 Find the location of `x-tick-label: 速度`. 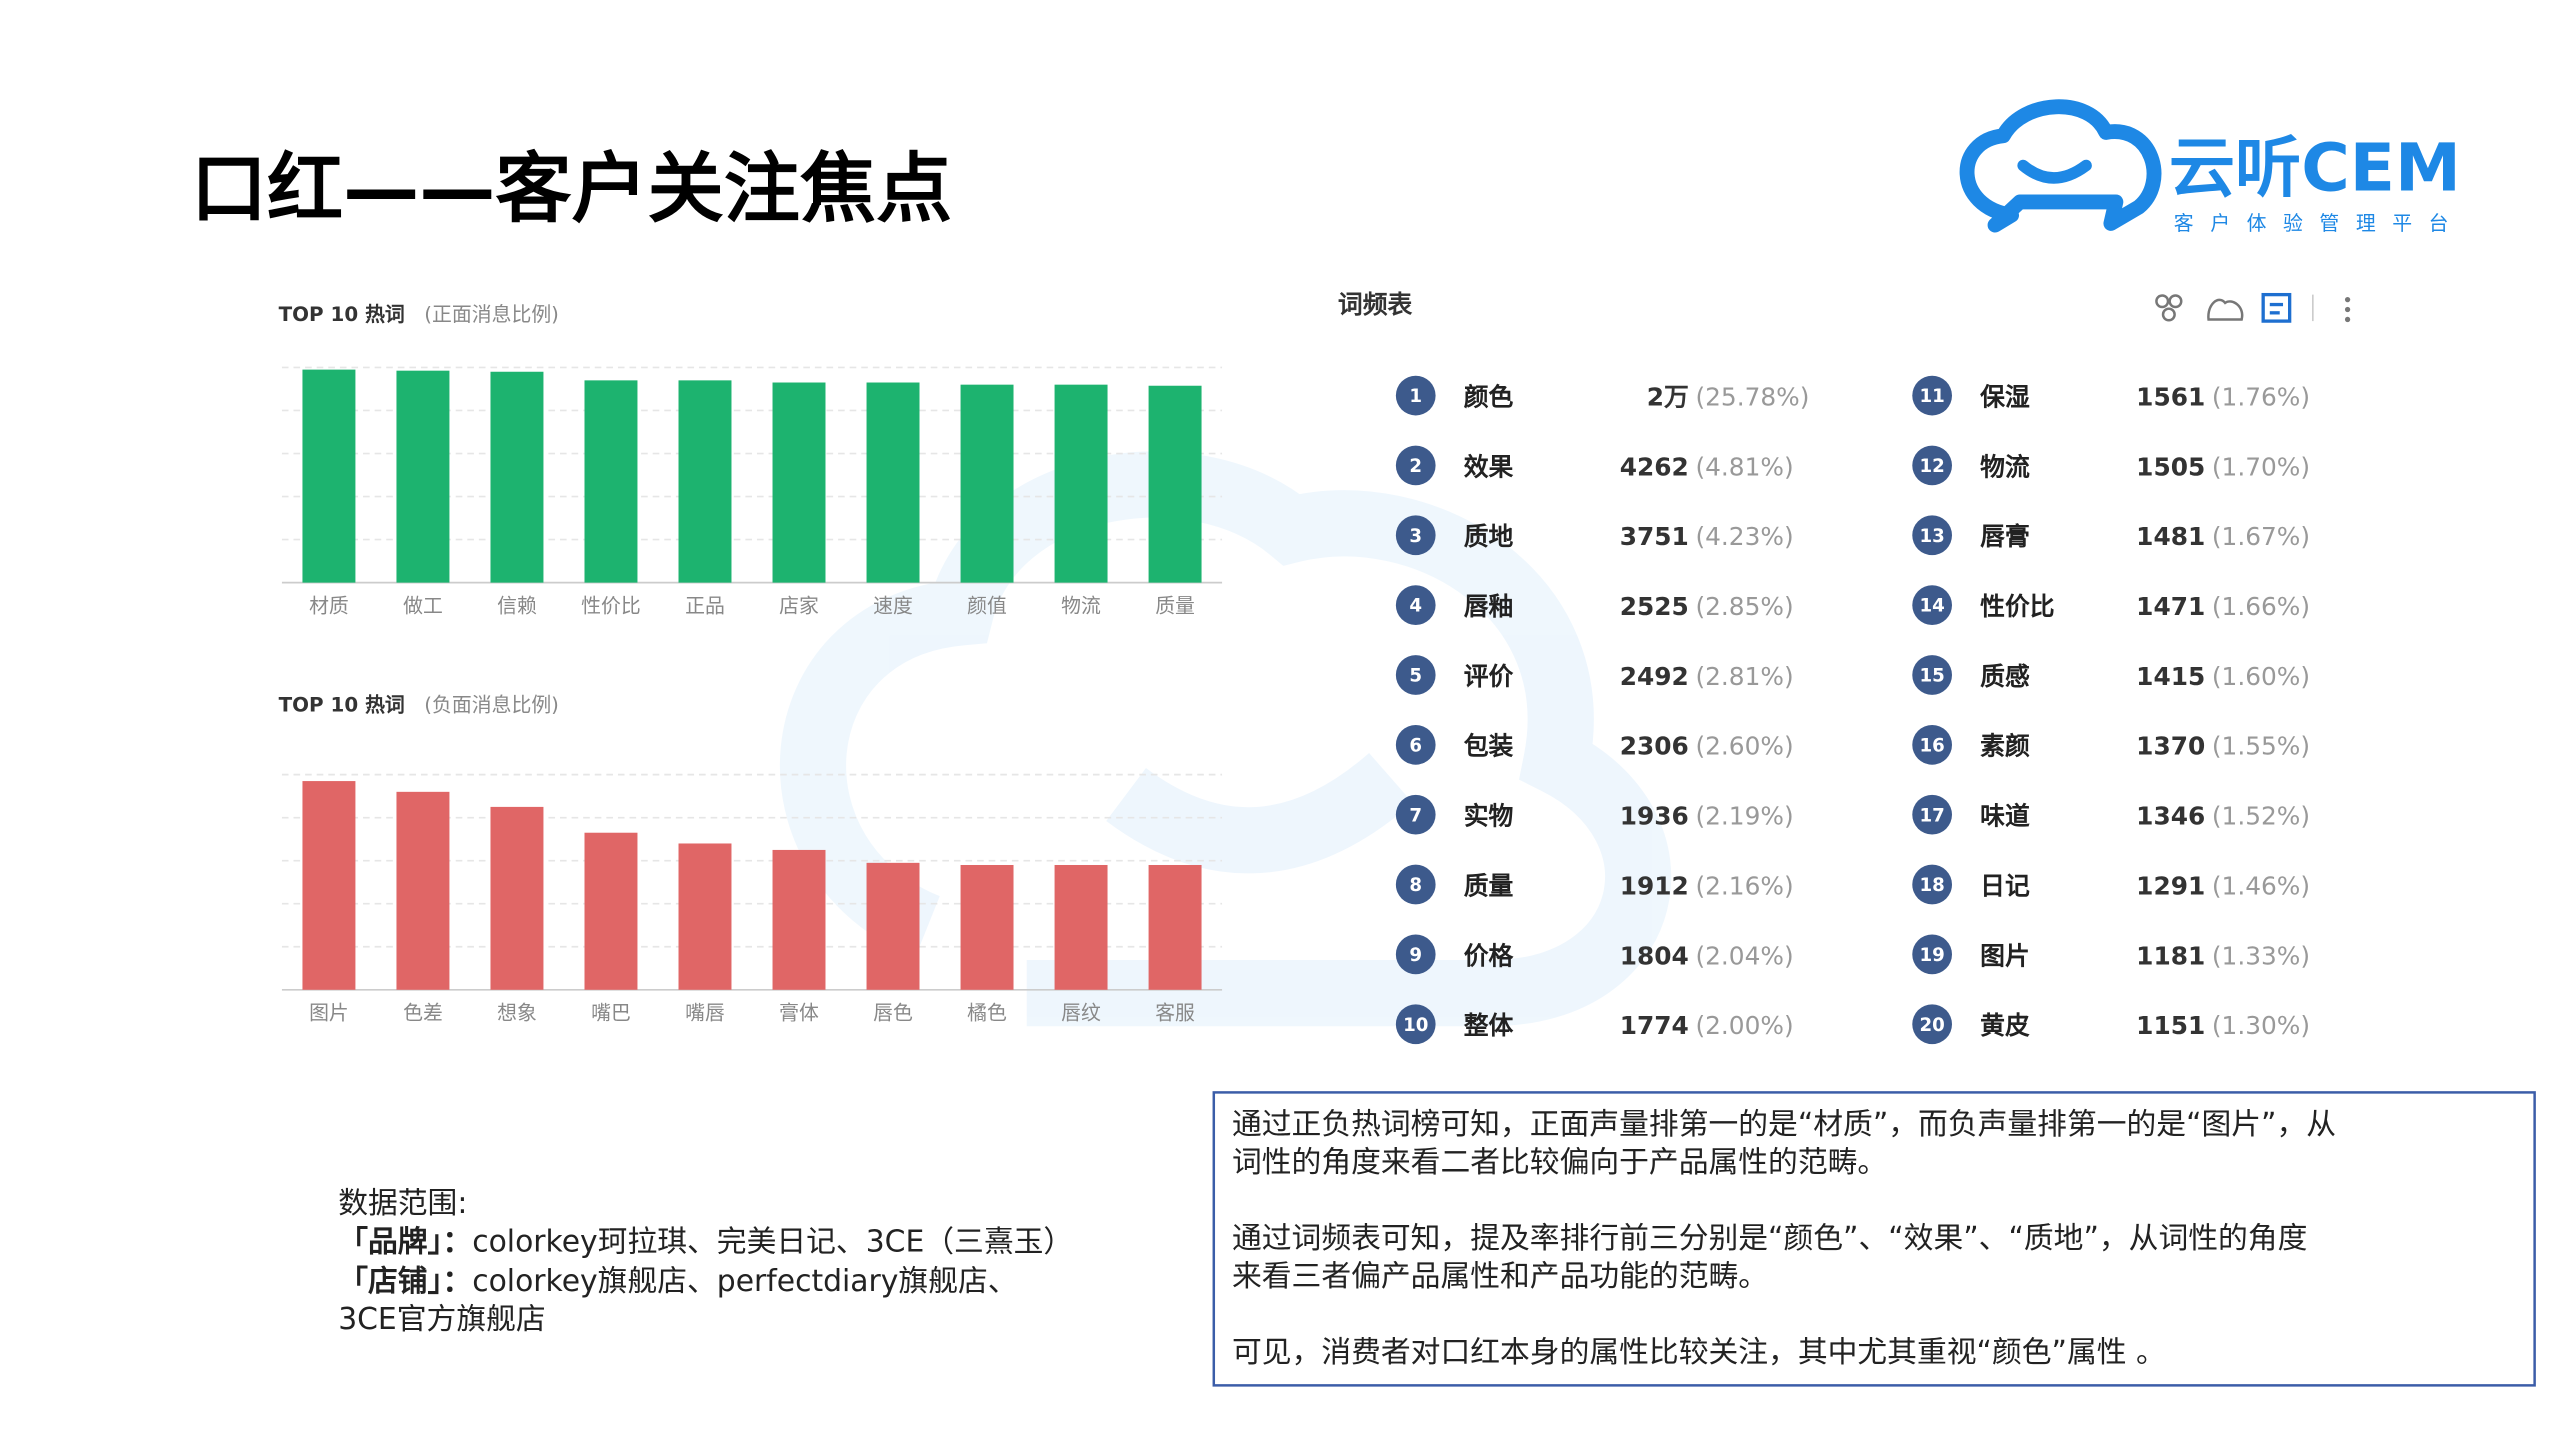

x-tick-label: 速度 is located at coordinates (893, 605).